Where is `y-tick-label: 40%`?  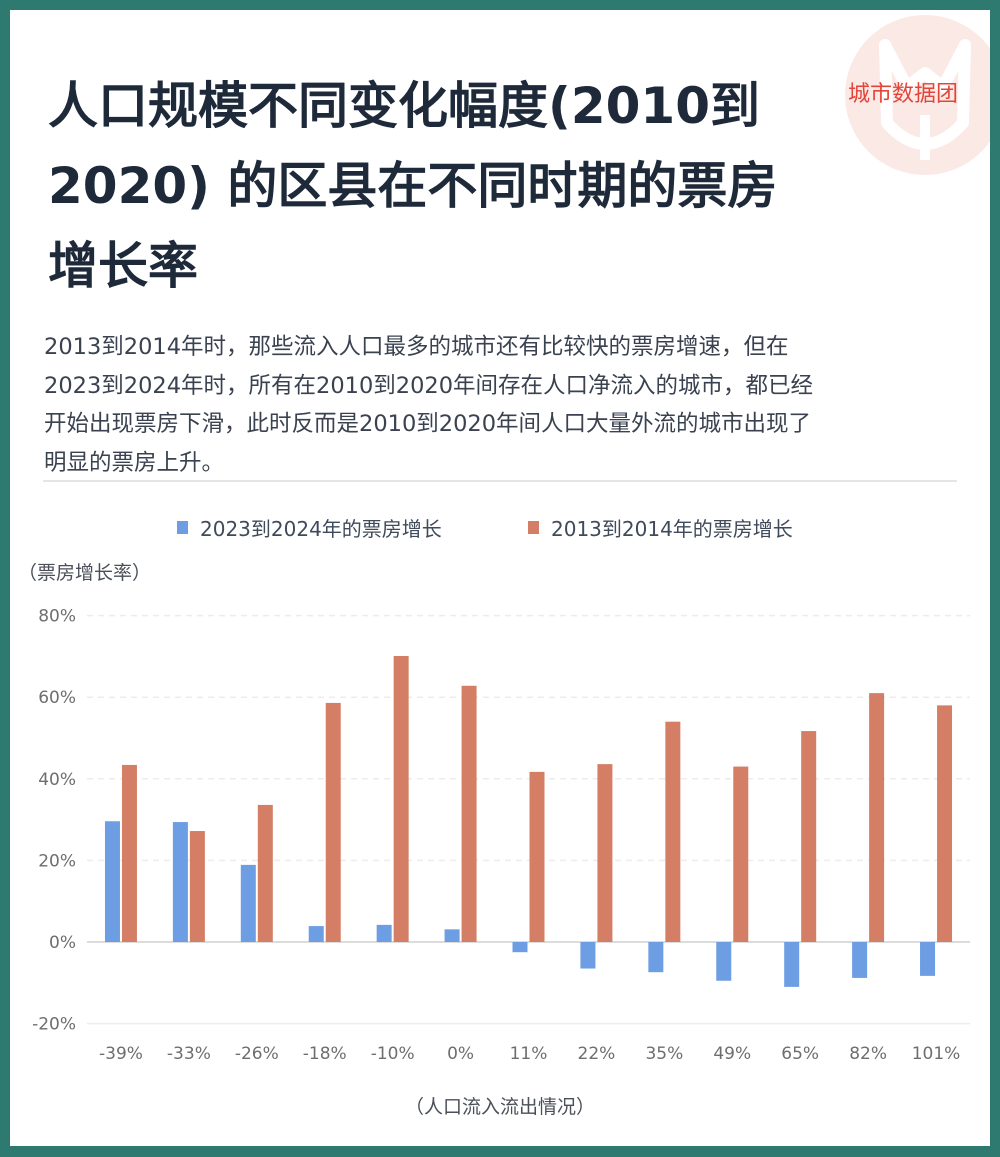
y-tick-label: 40% is located at coordinates (57, 780).